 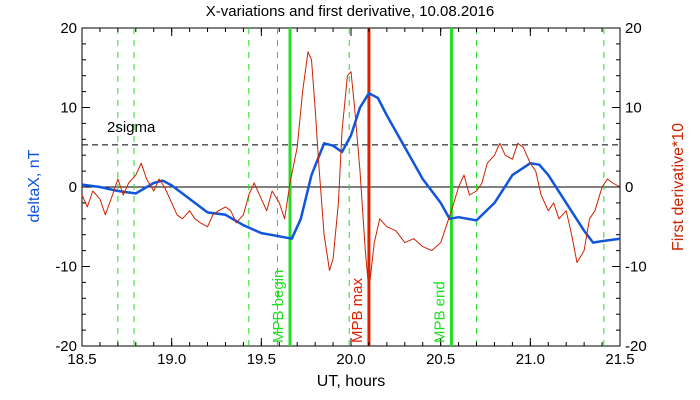 I want to click on y-tick-label-right: -10, so click(x=636, y=267).